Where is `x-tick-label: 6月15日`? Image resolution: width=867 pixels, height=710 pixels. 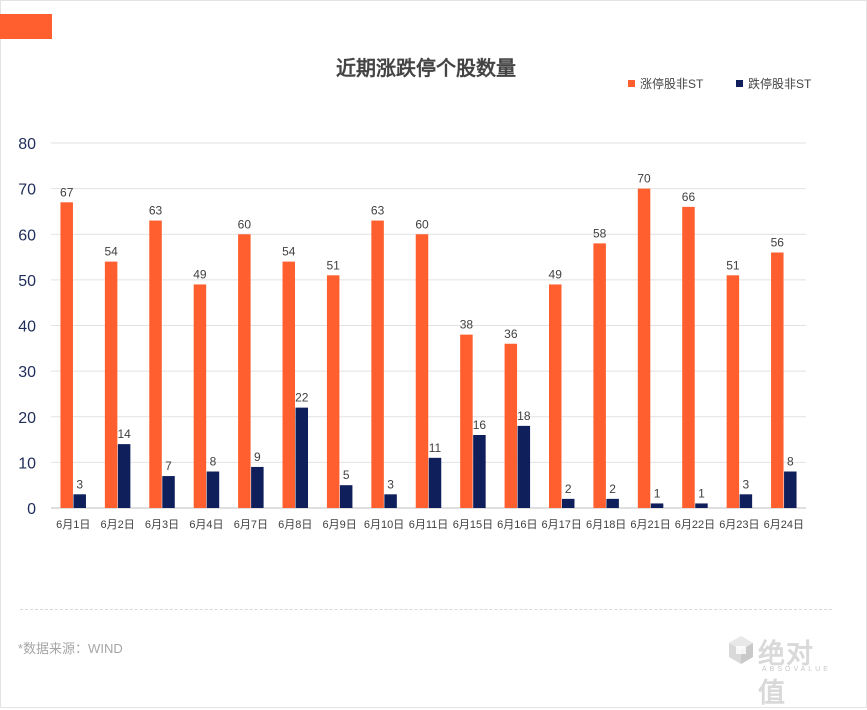
x-tick-label: 6月15日 is located at coordinates (473, 525).